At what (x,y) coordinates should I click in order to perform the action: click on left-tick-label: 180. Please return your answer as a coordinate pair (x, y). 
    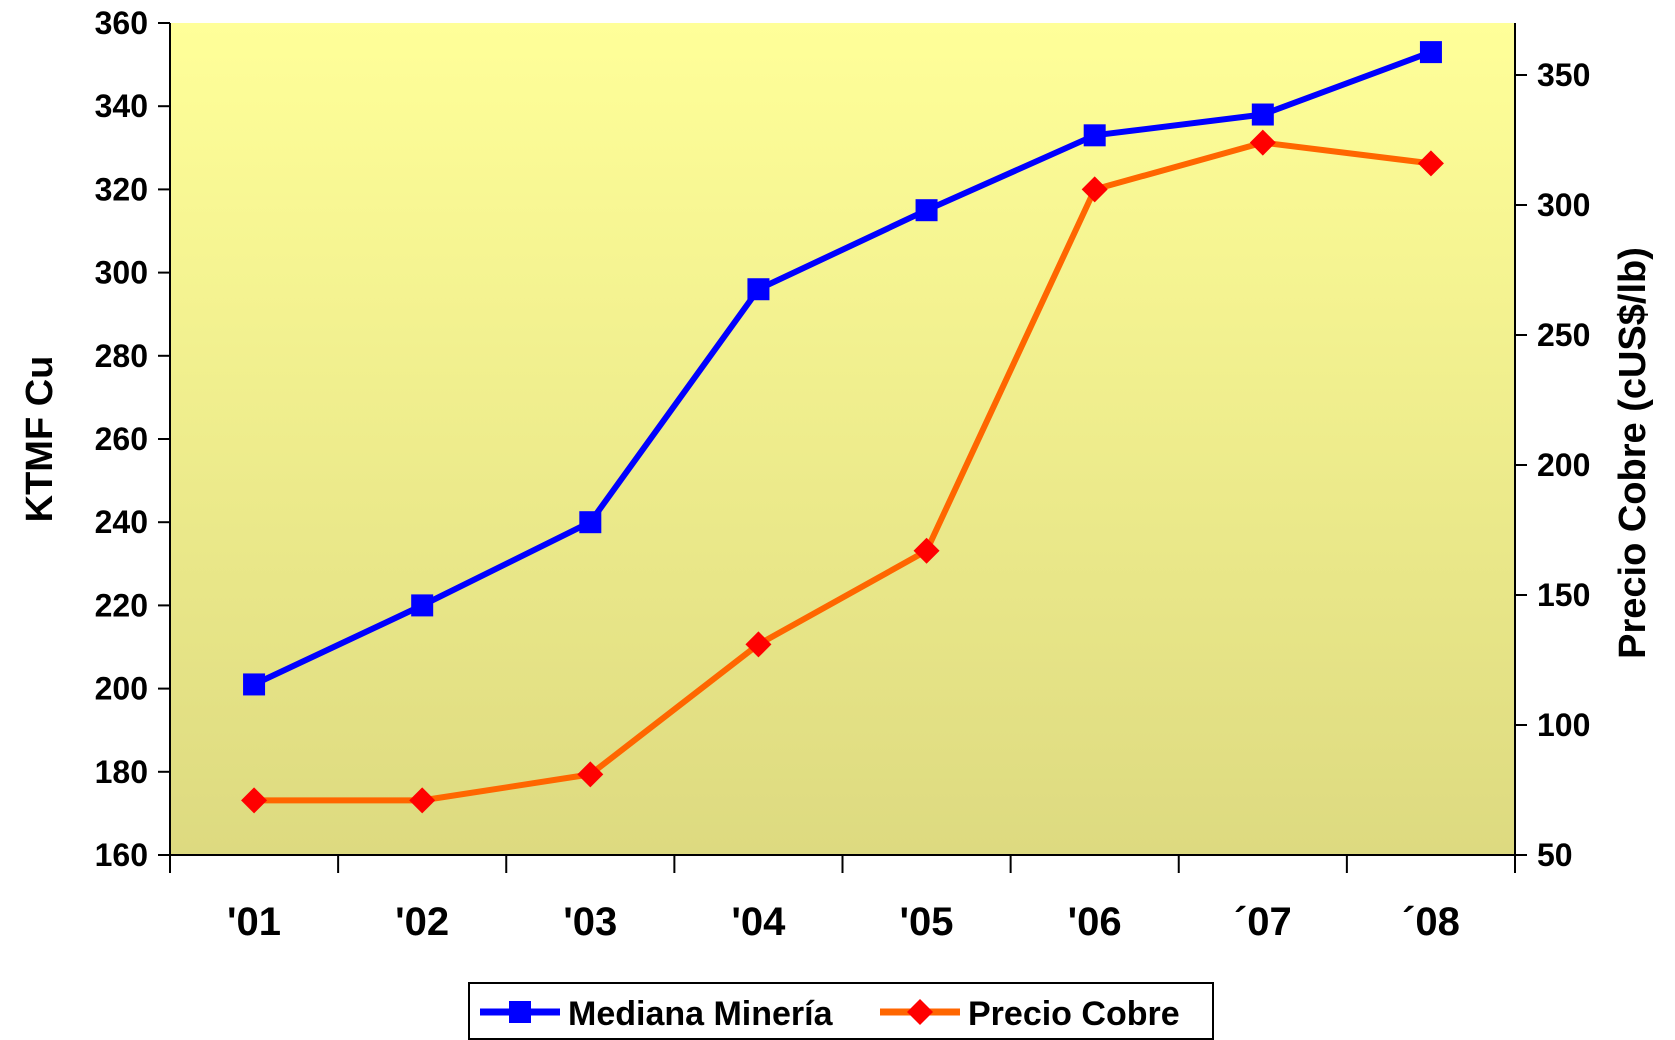
    Looking at the image, I should click on (121, 772).